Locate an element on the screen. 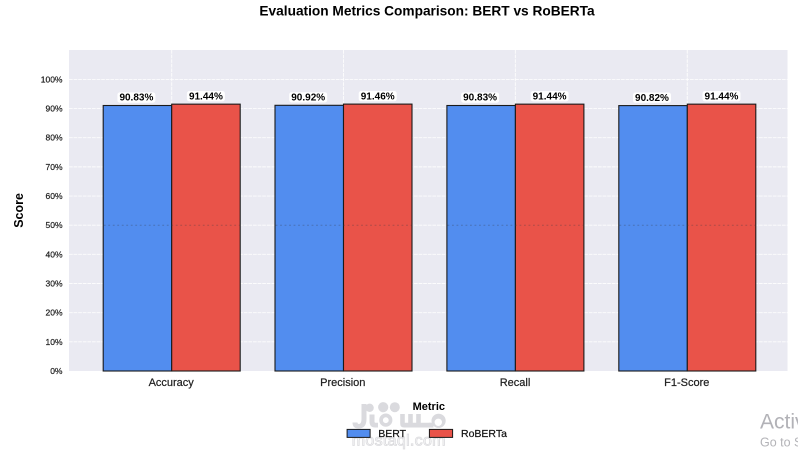  svg-text: 30% is located at coordinates (53, 284).